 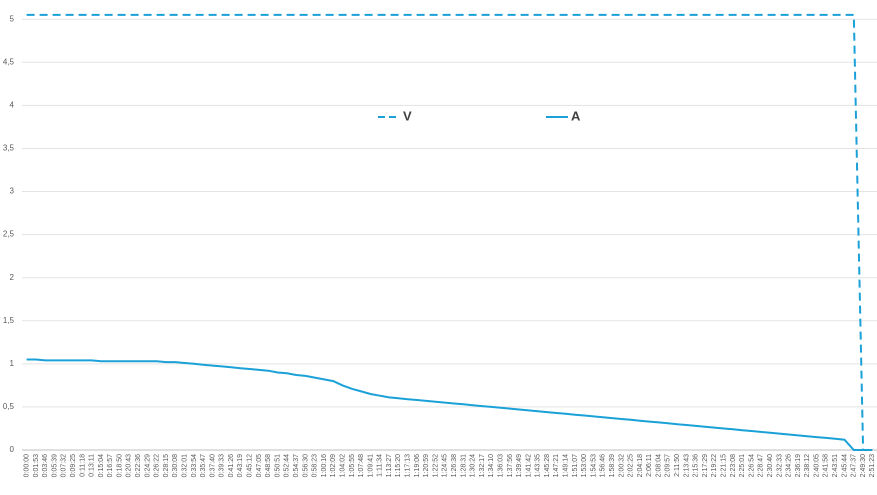 What do you see at coordinates (417, 465) in the screenshot?
I see `x-tick-label: 1:19:06` at bounding box center [417, 465].